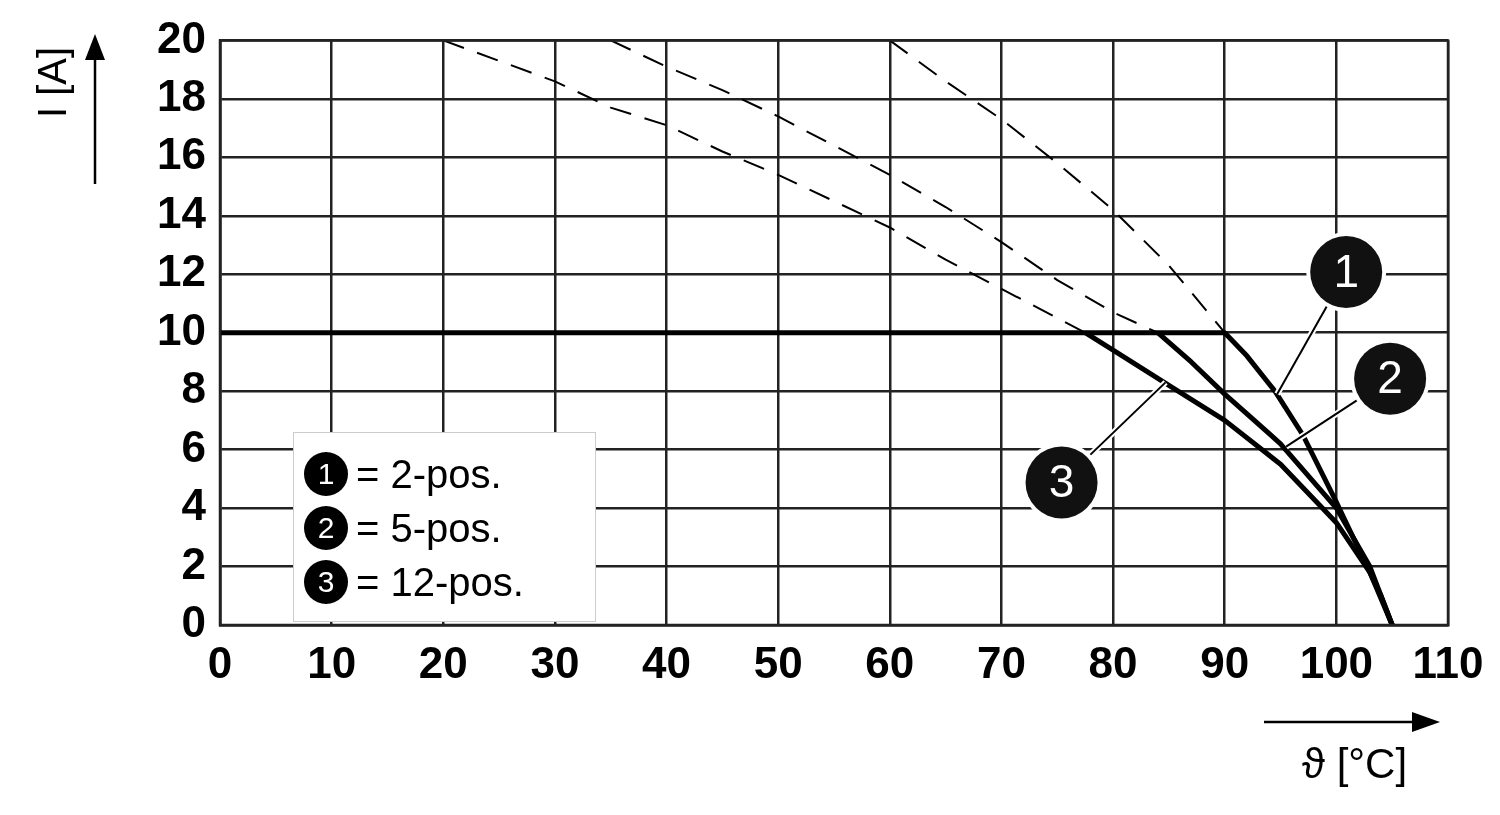 The height and width of the screenshot is (815, 1500). Describe the element at coordinates (326, 528) in the screenshot. I see `legend-marker: 2` at that location.